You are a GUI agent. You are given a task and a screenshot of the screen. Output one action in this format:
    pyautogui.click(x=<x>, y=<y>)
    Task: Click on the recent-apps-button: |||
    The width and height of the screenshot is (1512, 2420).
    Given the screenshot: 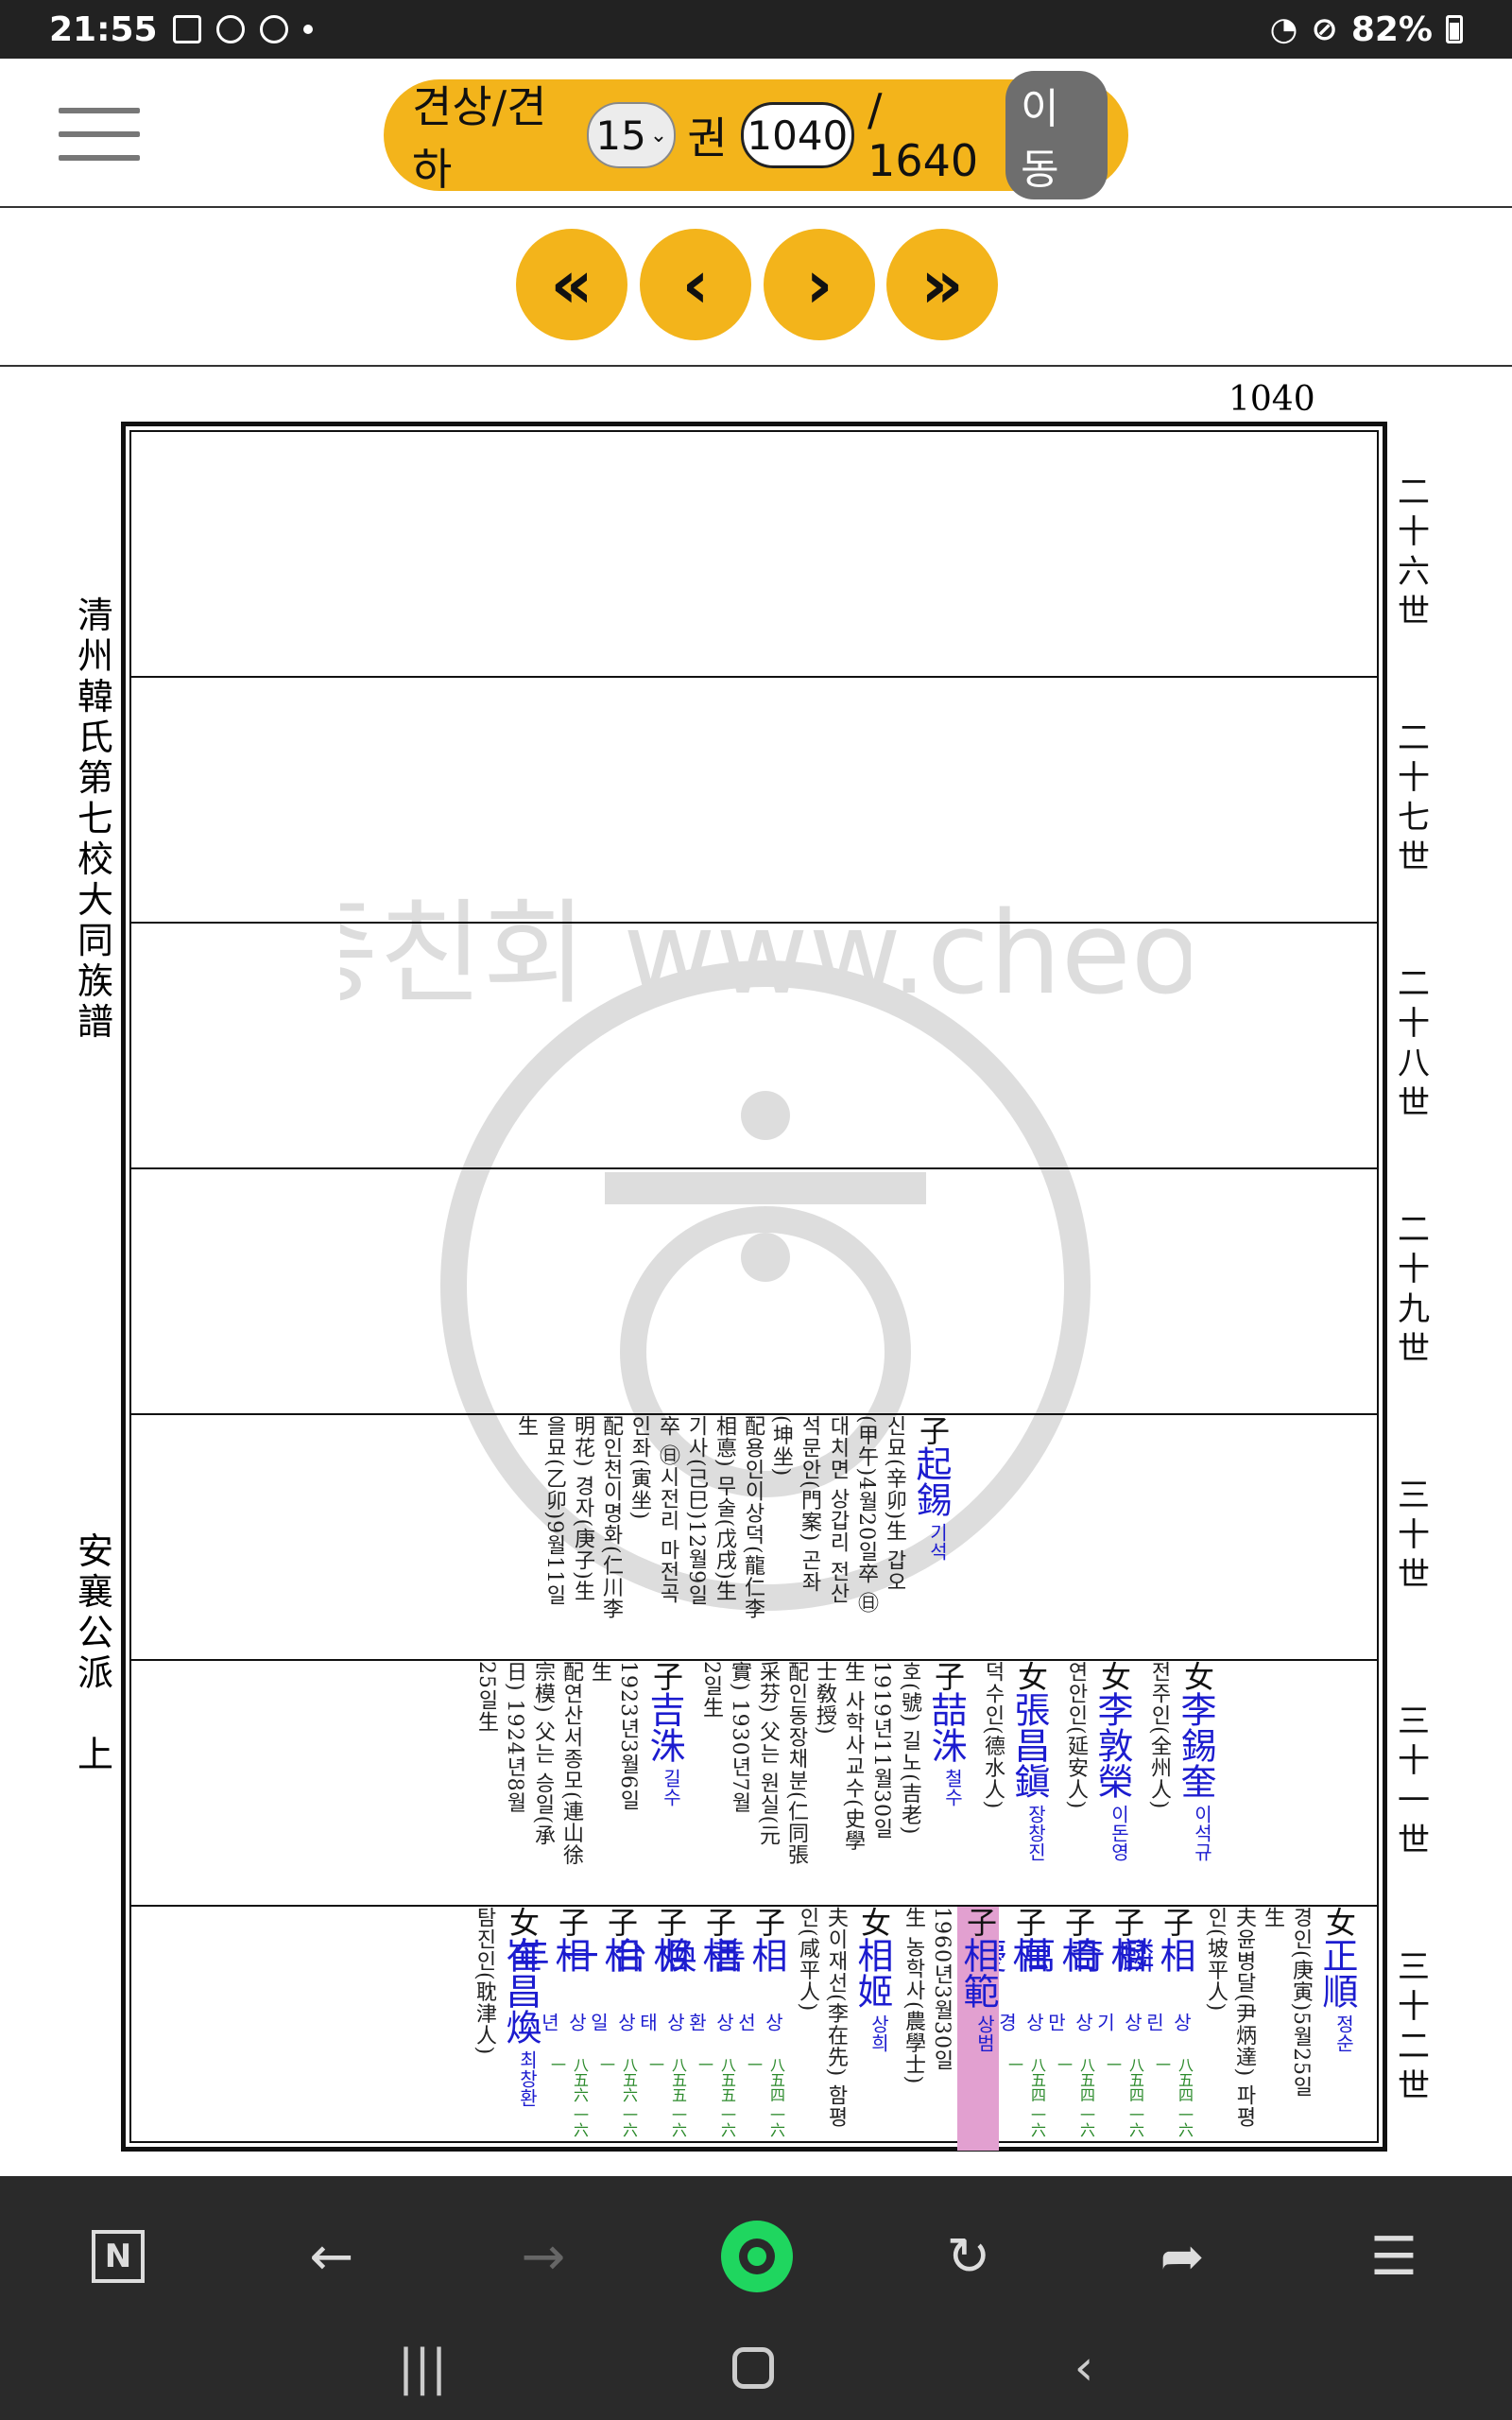 What is the action you would take?
    pyautogui.click(x=422, y=2368)
    